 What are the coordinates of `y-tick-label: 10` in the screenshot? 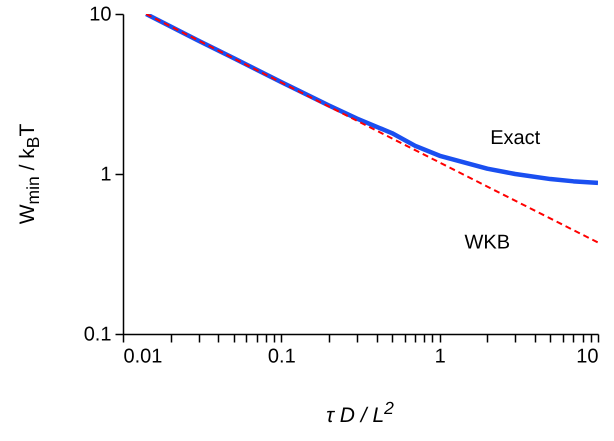 It's located at (100, 15).